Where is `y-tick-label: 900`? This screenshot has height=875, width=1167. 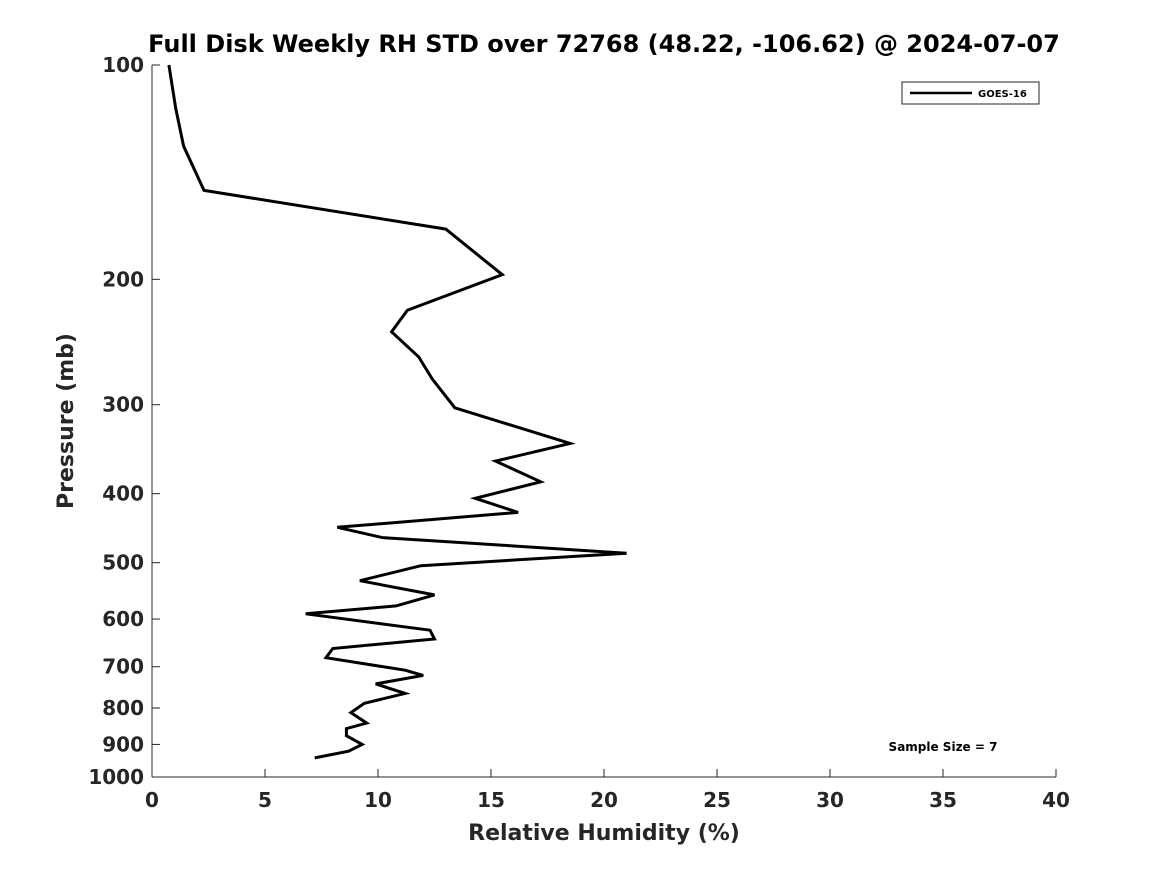 y-tick-label: 900 is located at coordinates (123, 744).